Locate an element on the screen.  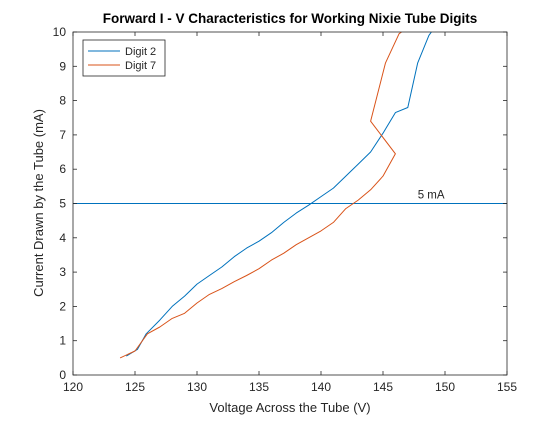
legend-label-digit-7: Digit 7 is located at coordinates (140, 66).